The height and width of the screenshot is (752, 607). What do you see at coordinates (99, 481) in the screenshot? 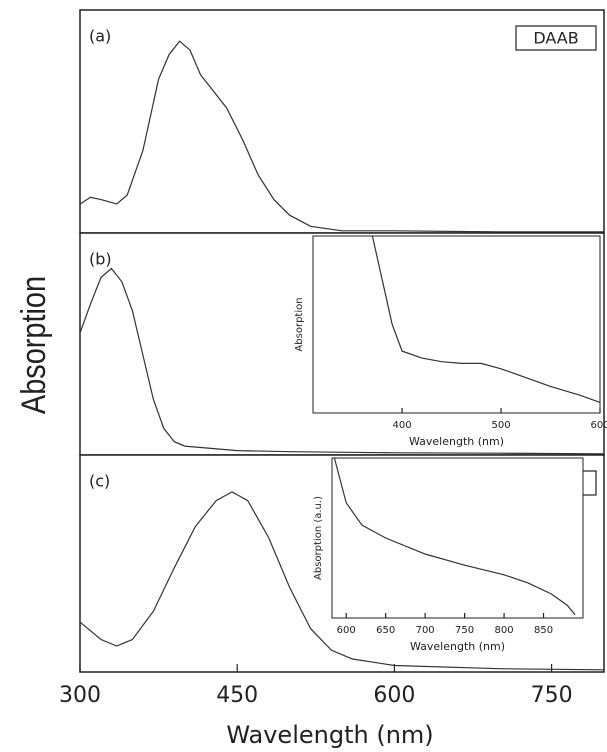
I see `panel-label: (c)` at bounding box center [99, 481].